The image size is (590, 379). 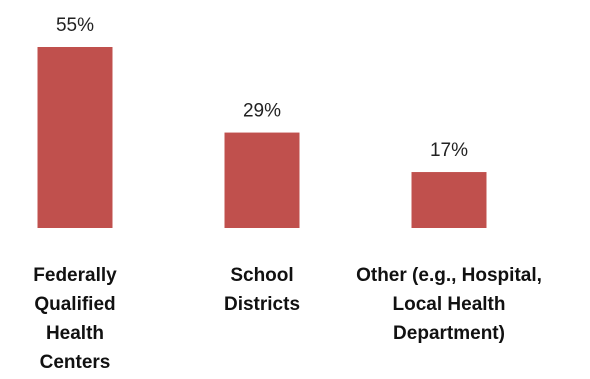 I want to click on value-label-1: 55%, so click(x=75, y=25).